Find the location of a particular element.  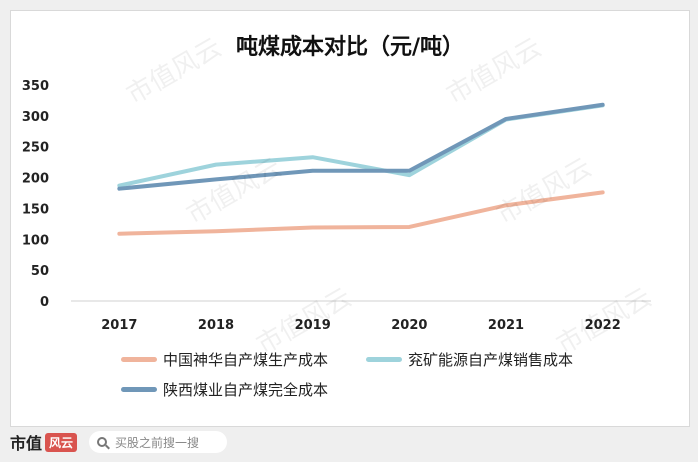

legend-item: 兖矿能源自产煤销售成本 is located at coordinates (469, 359).